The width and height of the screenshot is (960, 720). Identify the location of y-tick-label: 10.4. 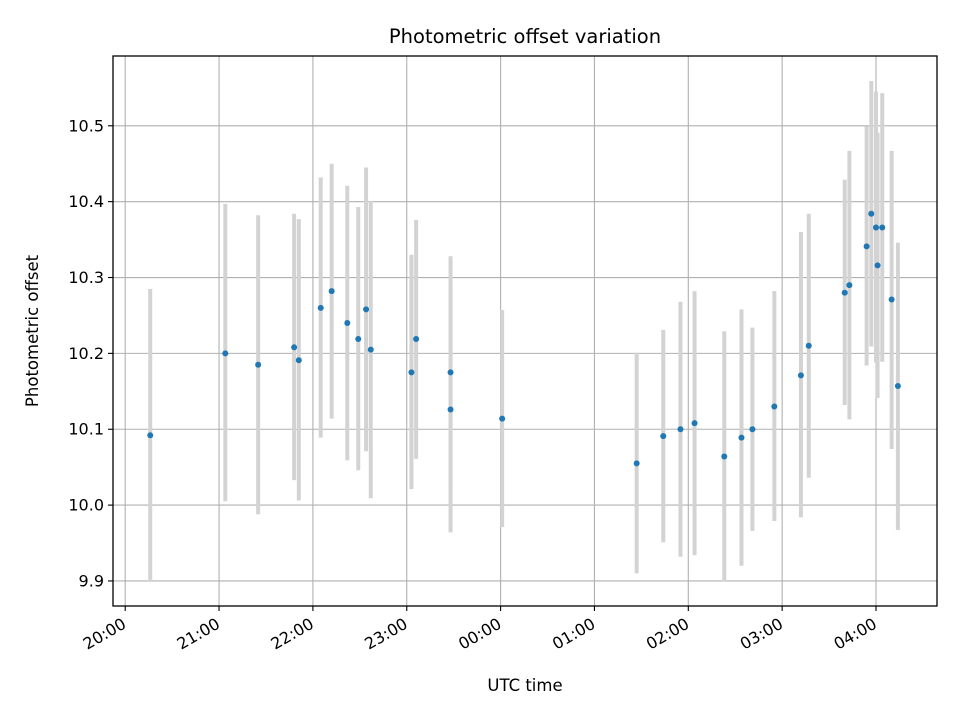
(86, 201).